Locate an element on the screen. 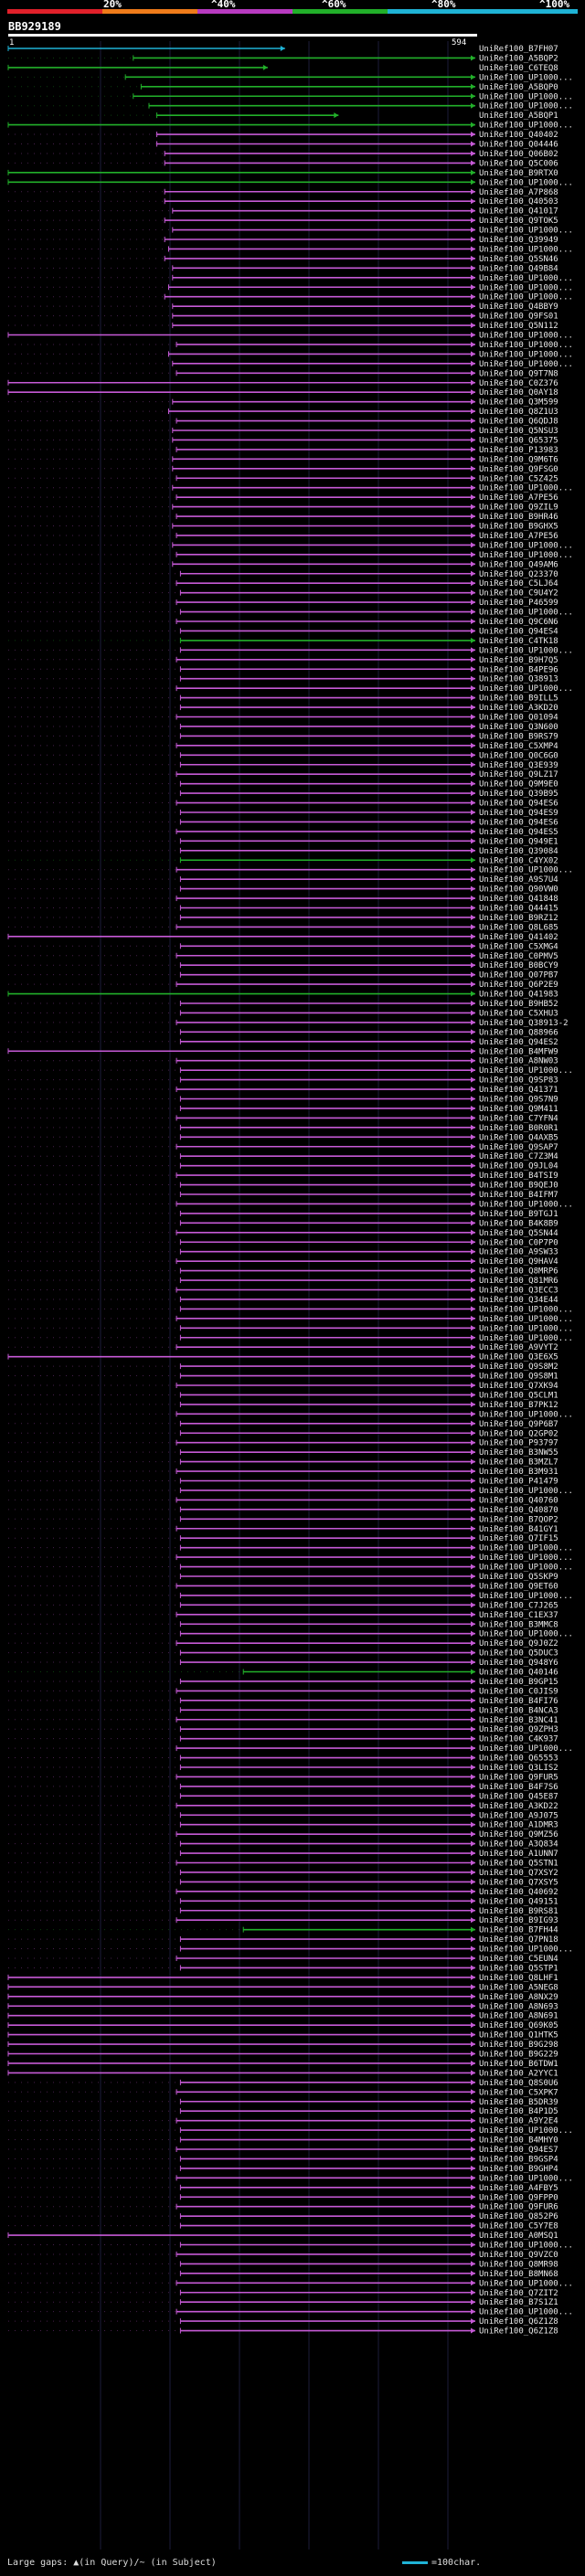 The height and width of the screenshot is (2576, 585). hit-label: UniRef100_B9QEJ0 is located at coordinates (518, 1186).